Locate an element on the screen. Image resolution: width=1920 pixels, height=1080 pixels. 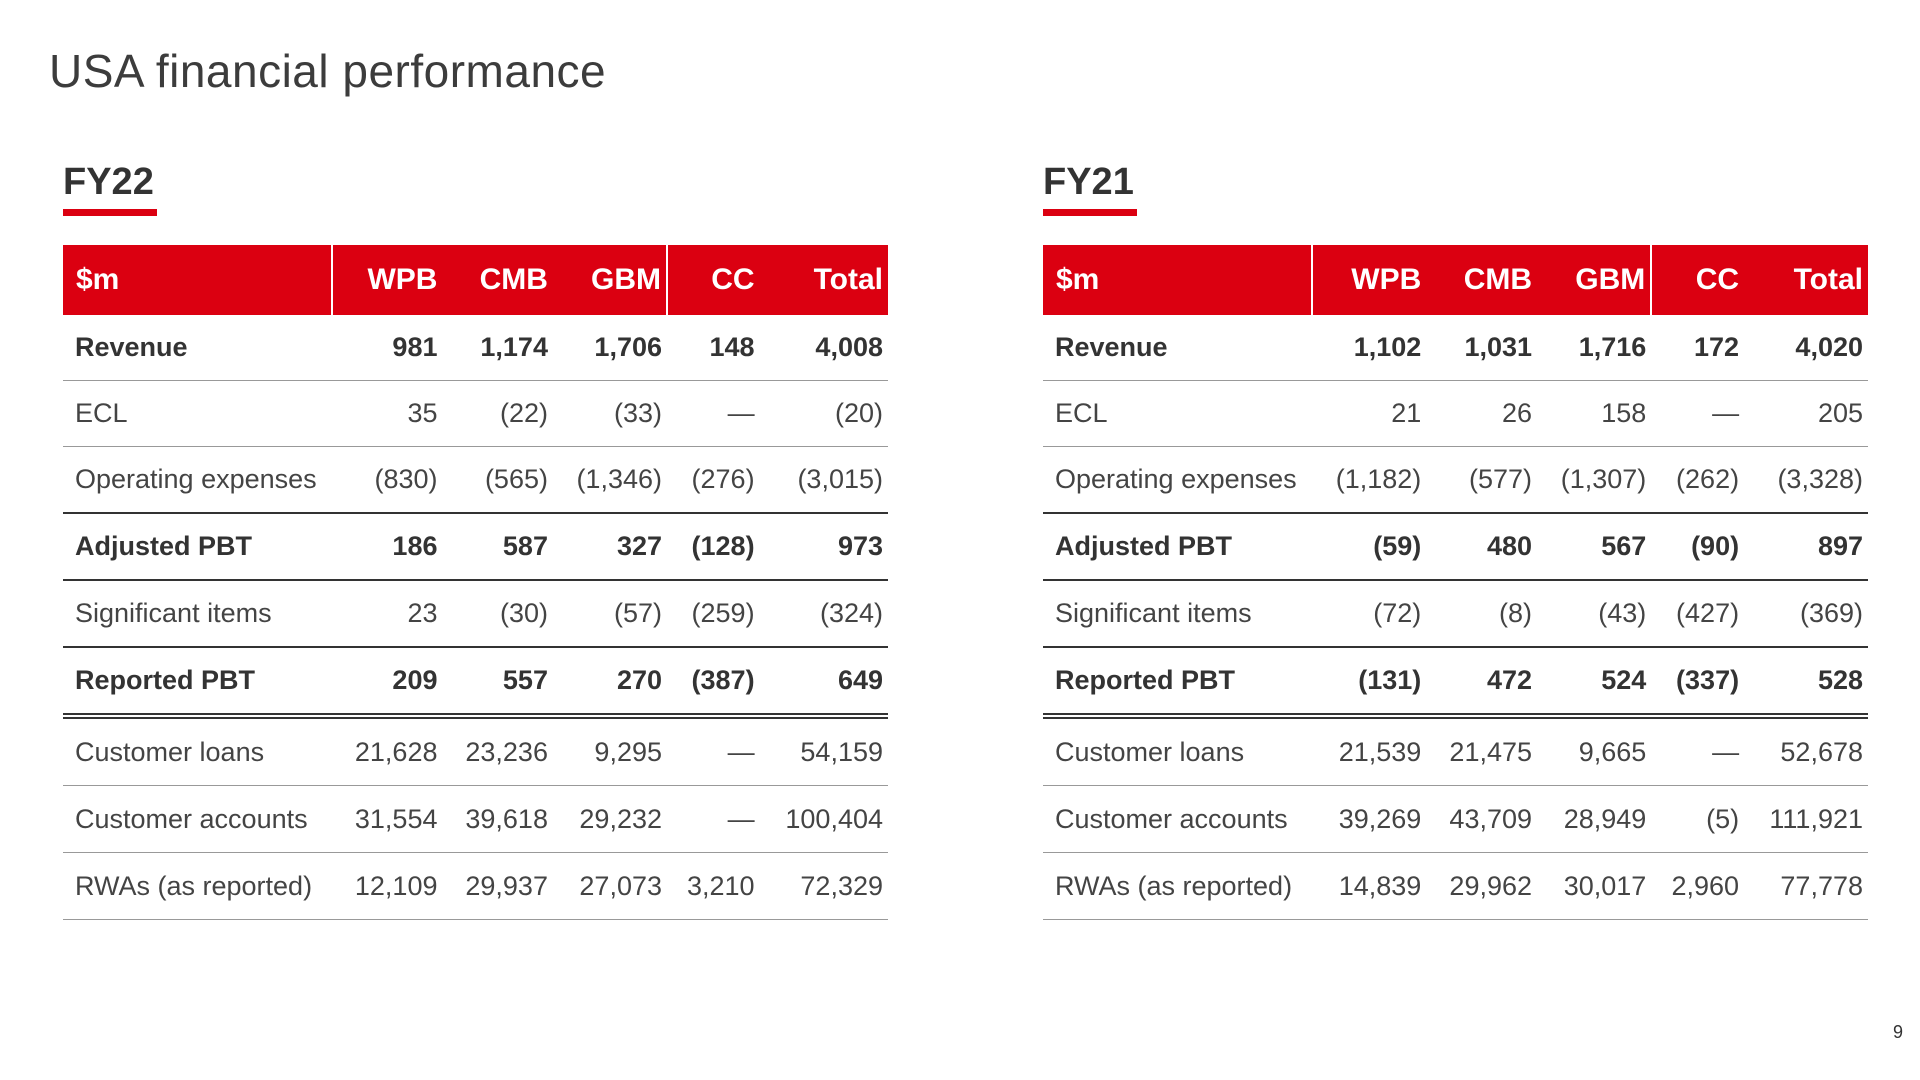
cell-cmb: 1,174 is located at coordinates (497, 348).